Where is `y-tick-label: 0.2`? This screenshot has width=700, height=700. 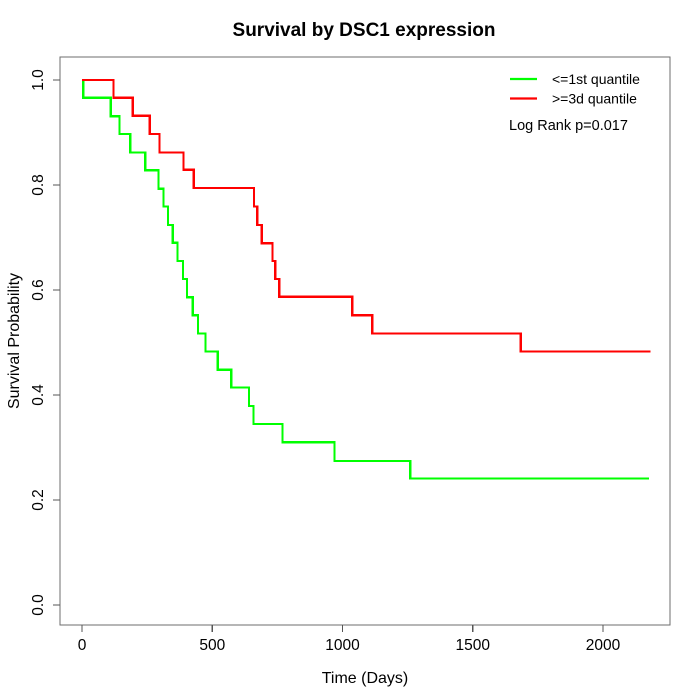 y-tick-label: 0.2 is located at coordinates (38, 500).